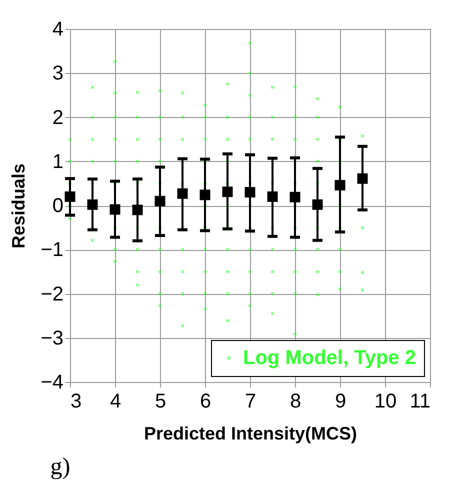 Image resolution: width=463 pixels, height=483 pixels. What do you see at coordinates (58, 29) in the screenshot?
I see `y-tick-label: 4` at bounding box center [58, 29].